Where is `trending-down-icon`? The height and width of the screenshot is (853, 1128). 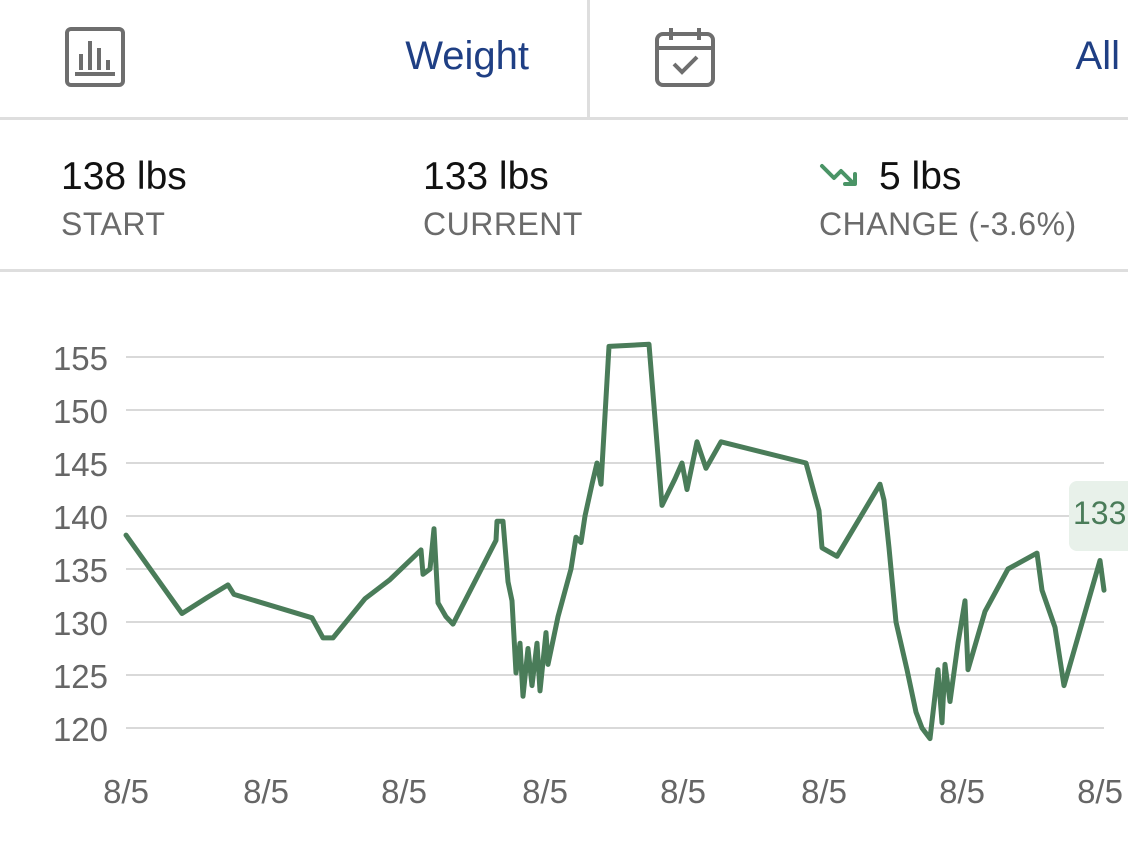
trending-down-icon is located at coordinates (838, 174).